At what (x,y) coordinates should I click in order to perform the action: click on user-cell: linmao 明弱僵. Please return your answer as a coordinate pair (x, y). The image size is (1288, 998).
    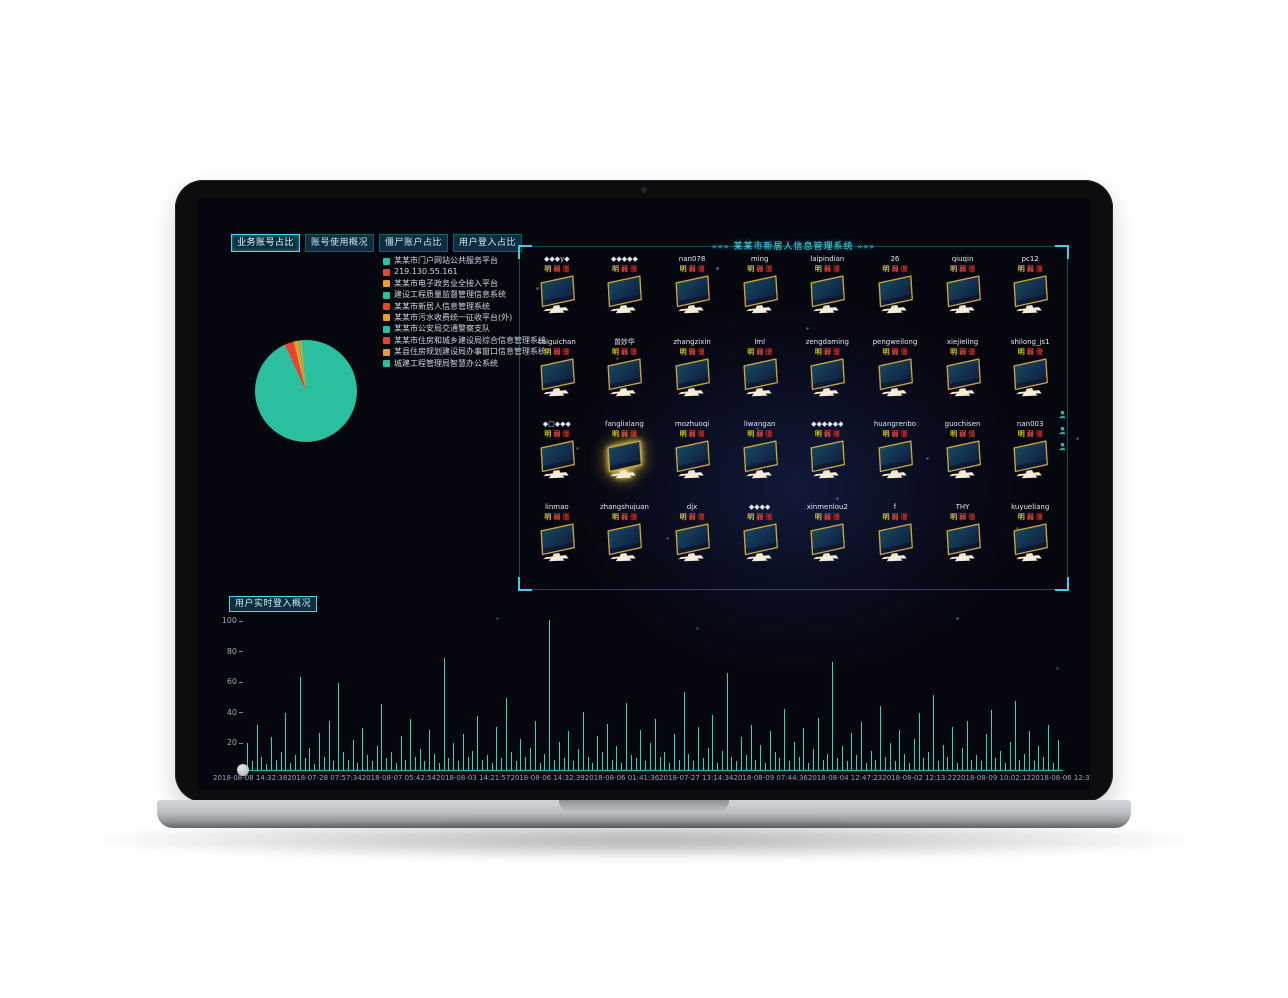
    Looking at the image, I should click on (557, 544).